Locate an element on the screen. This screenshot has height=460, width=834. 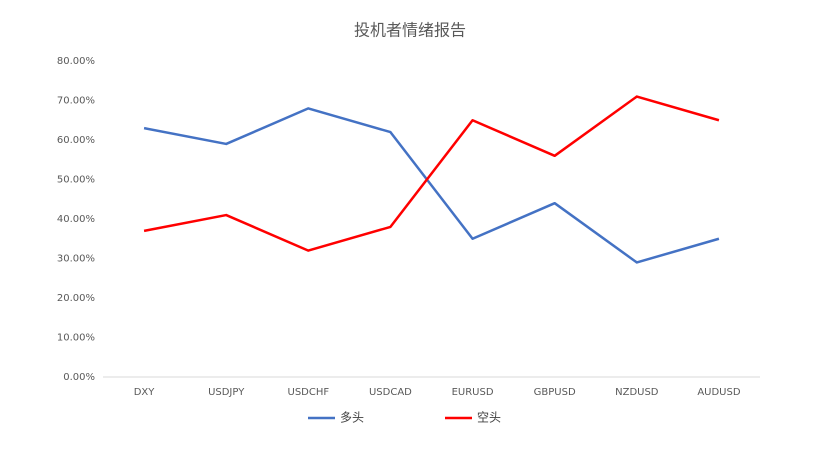
x-tick-label: USDJPY is located at coordinates (226, 392).